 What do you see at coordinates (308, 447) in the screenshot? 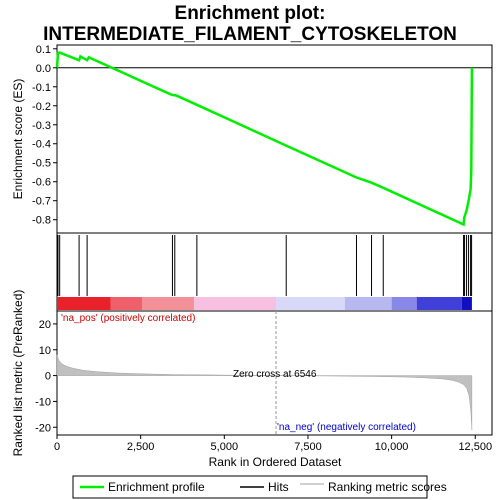
I see `xtick-label-3: 7,500` at bounding box center [308, 447].